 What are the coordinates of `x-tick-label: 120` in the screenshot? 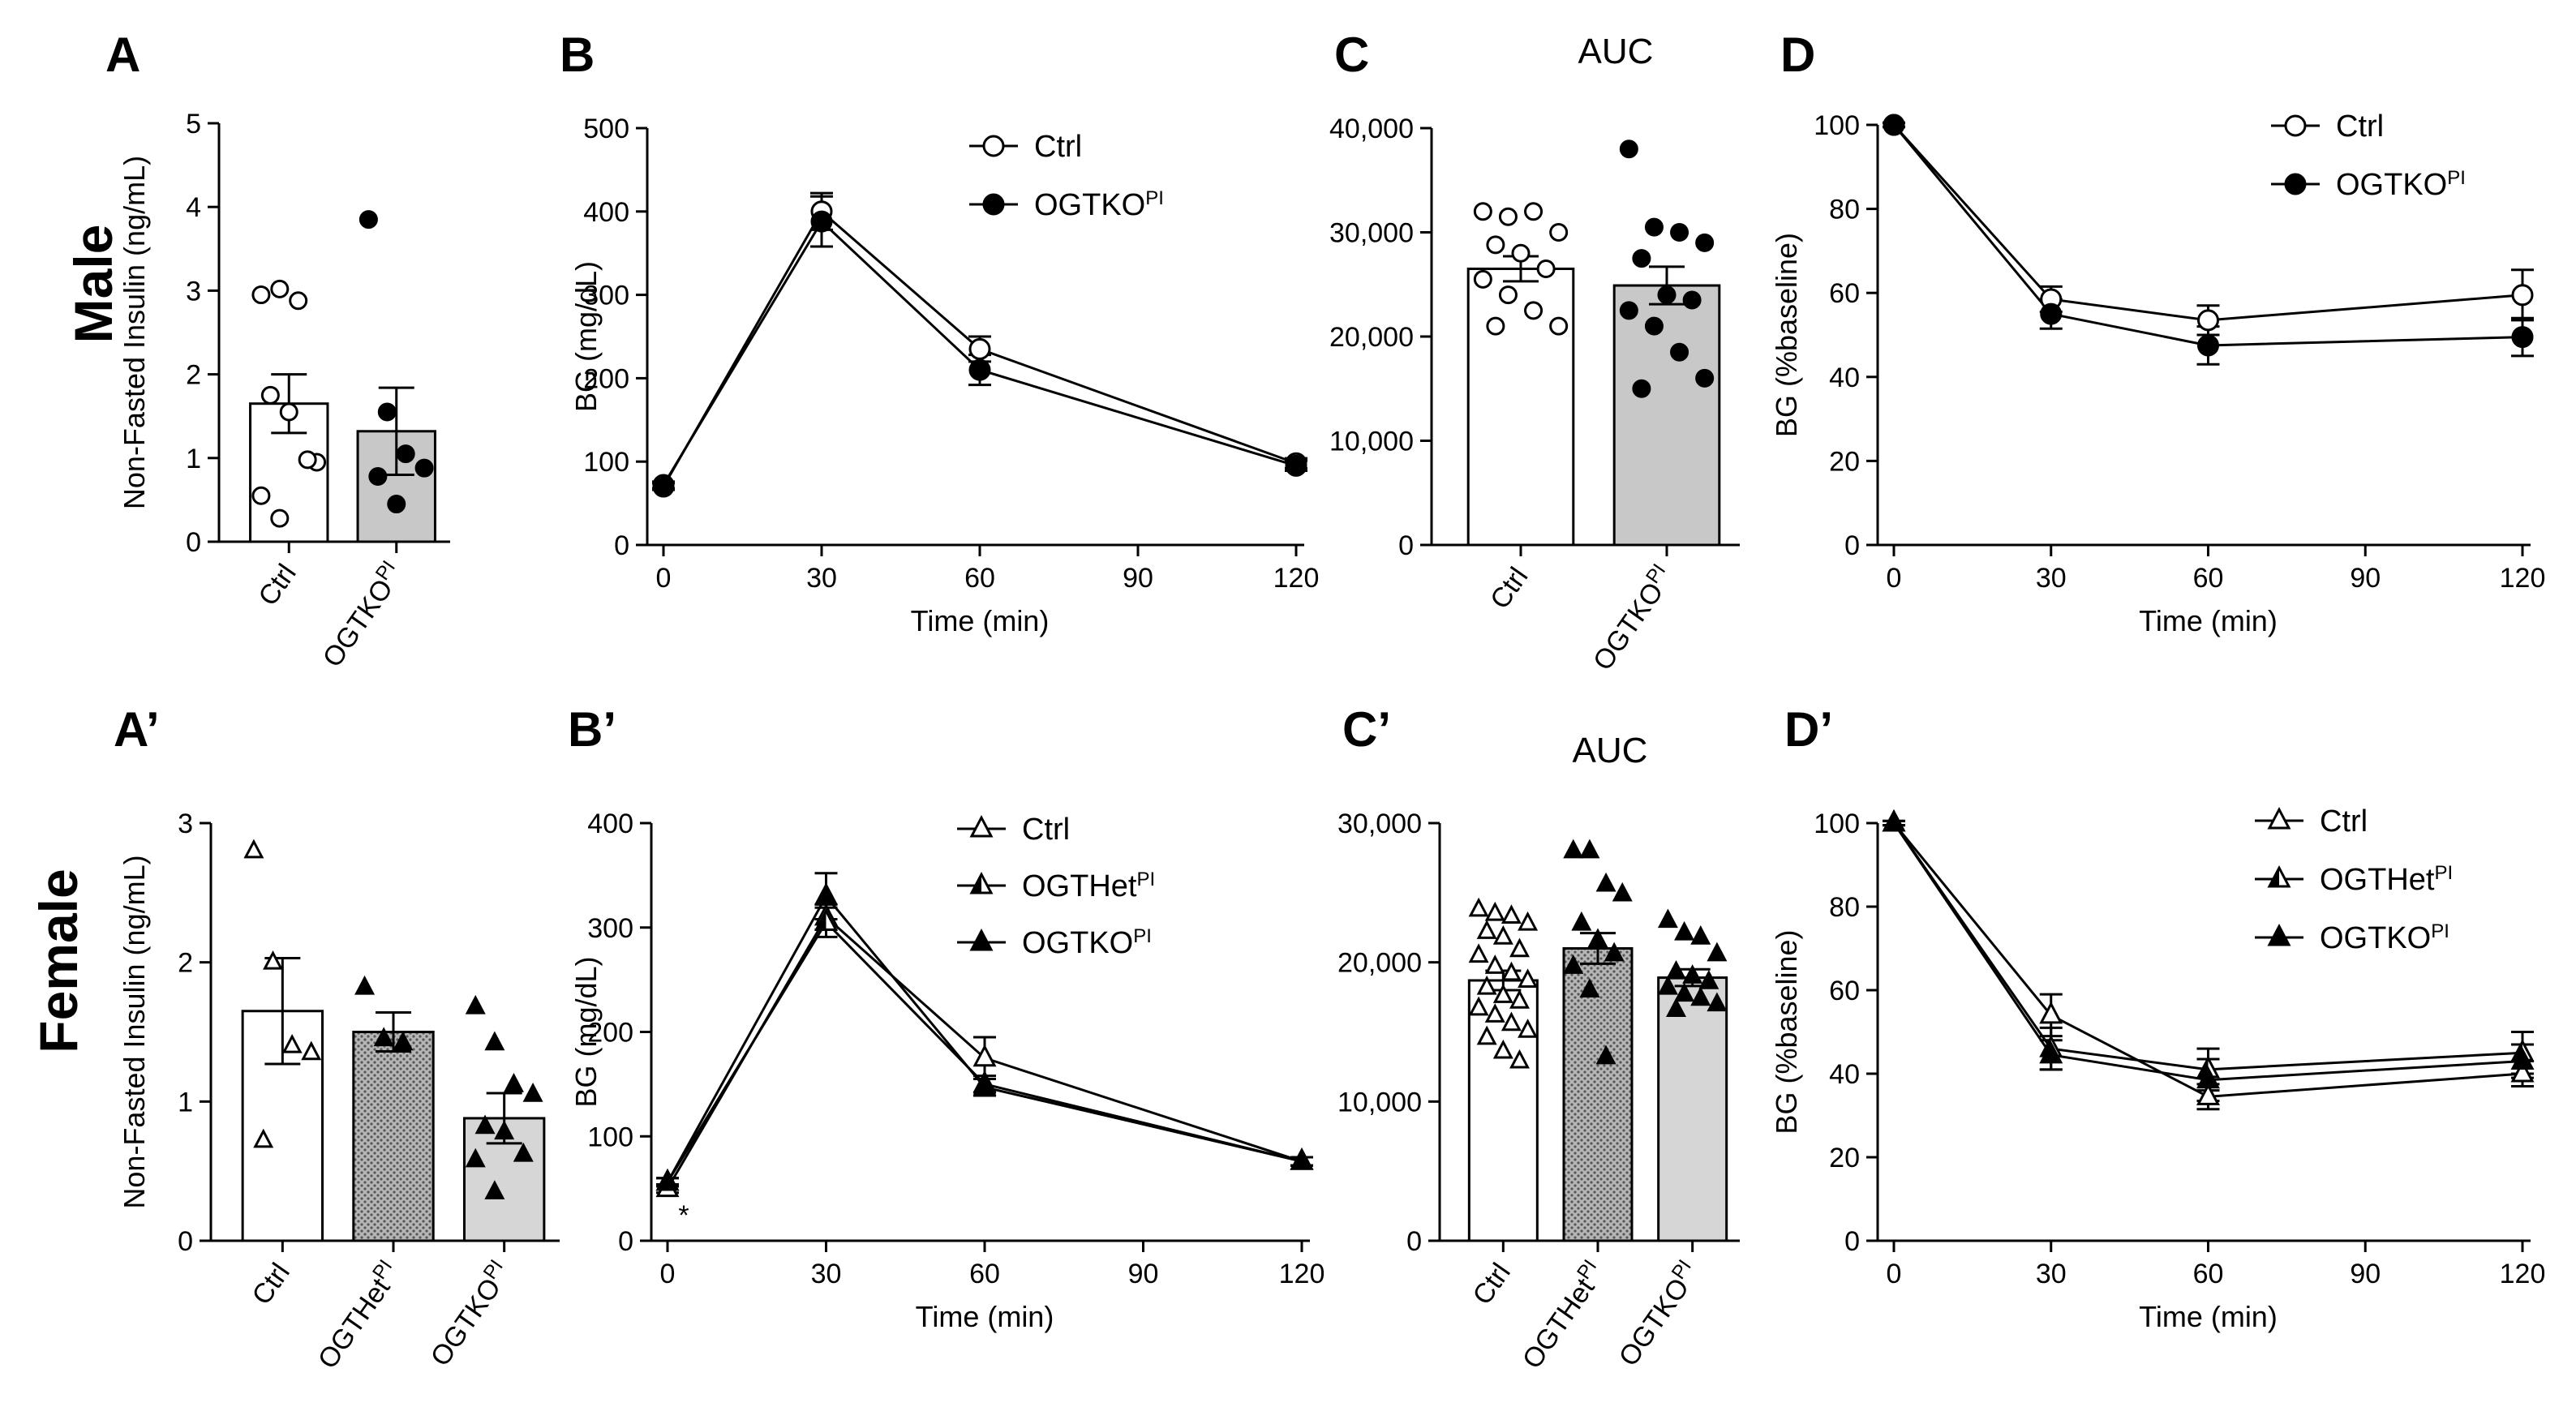 It's located at (1302, 1274).